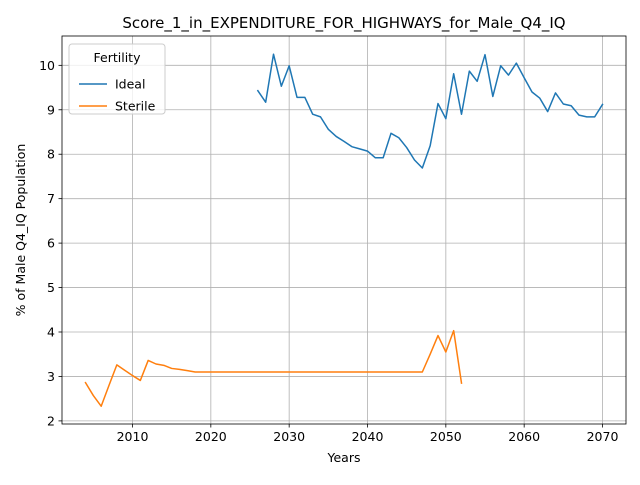  What do you see at coordinates (524, 436) in the screenshot?
I see `x-tick-label: 2060` at bounding box center [524, 436].